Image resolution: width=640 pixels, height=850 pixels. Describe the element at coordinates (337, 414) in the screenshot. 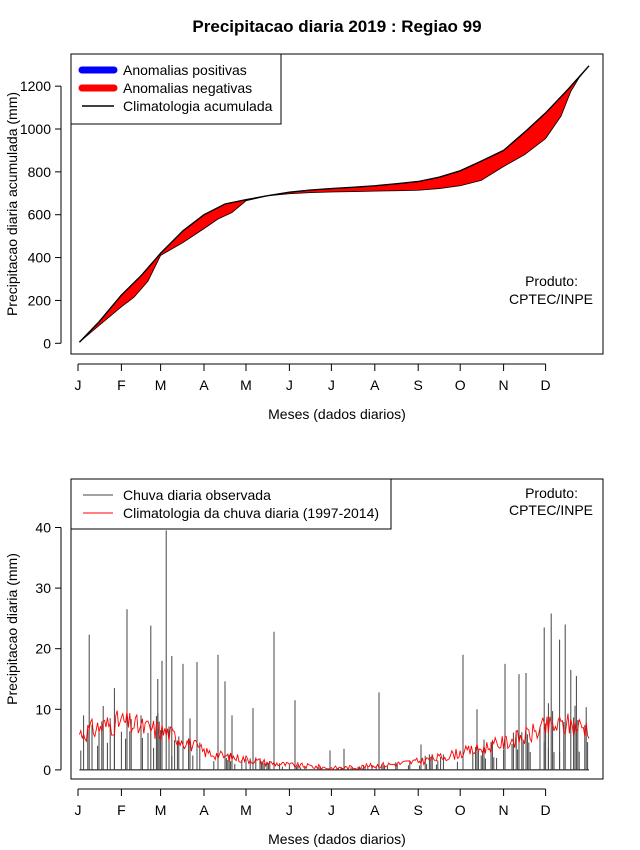

I see `top-x-axis-label: Meses (dados diarios)` at that location.